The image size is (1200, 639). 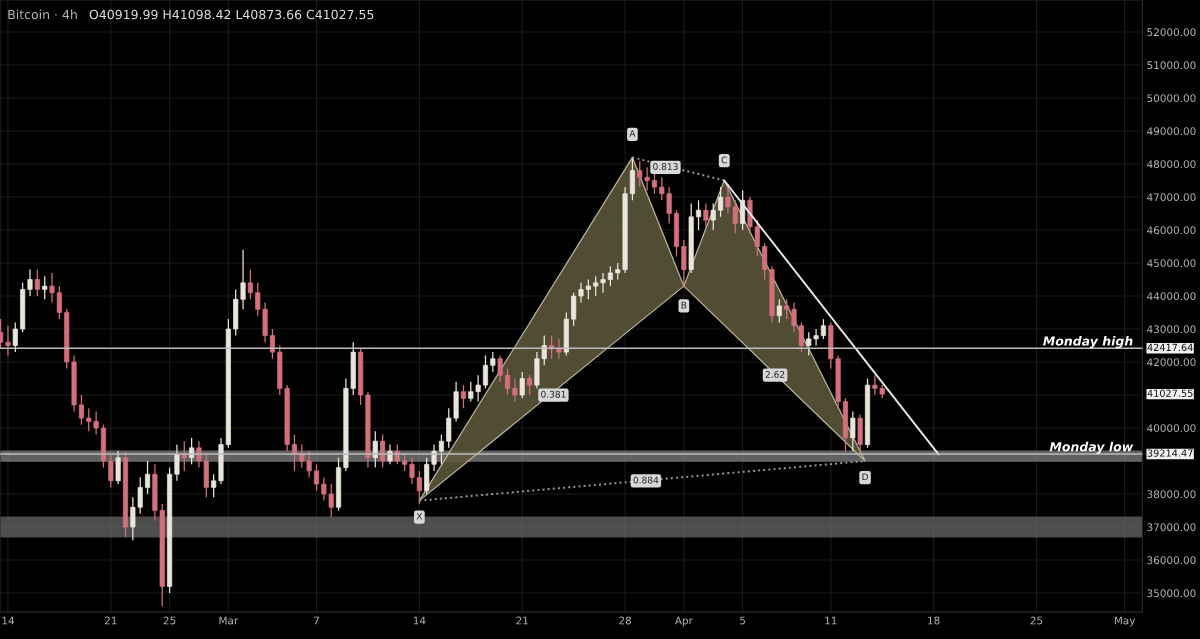 I want to click on y-tick-label: 49000.00, so click(x=1171, y=131).